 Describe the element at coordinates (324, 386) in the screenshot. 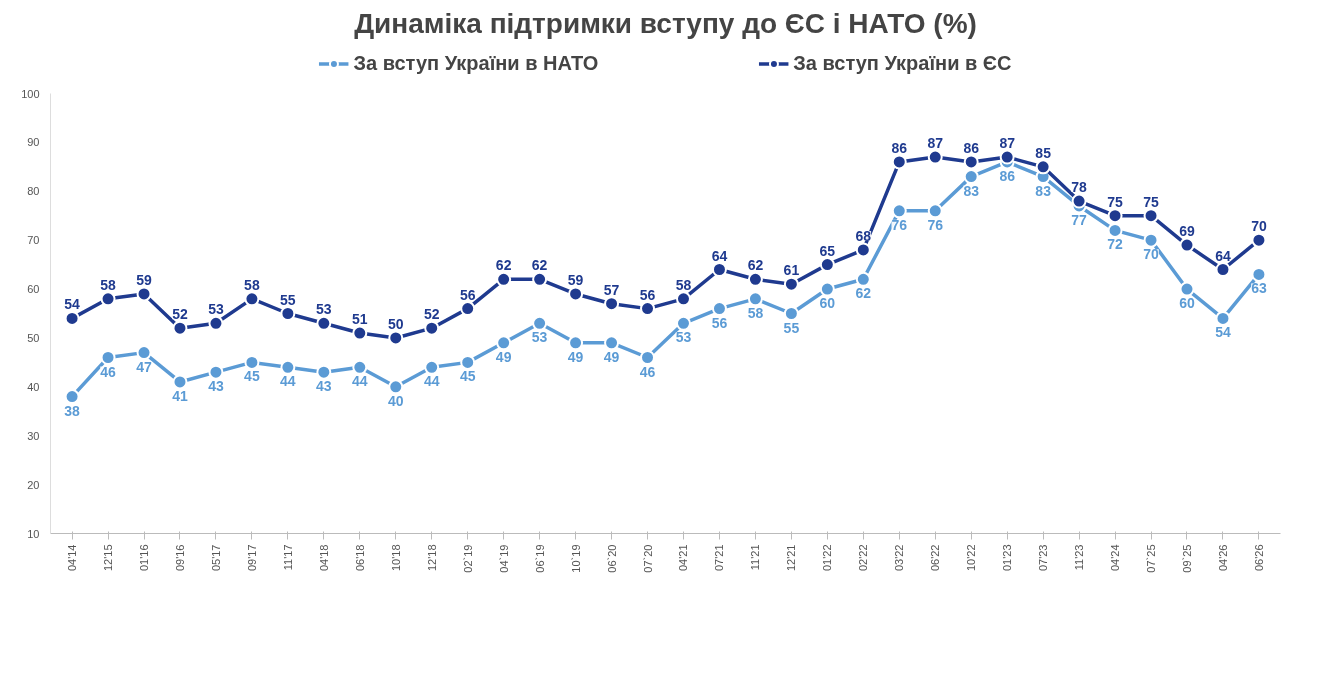

I see `data-label: 43` at that location.